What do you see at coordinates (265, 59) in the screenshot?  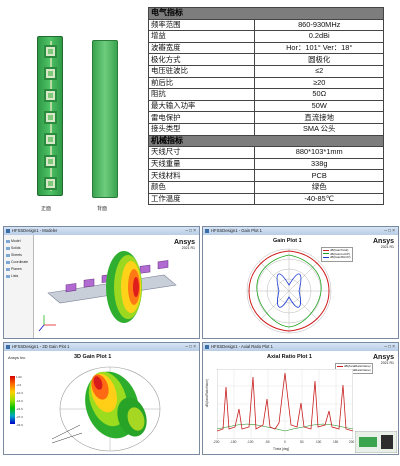 I see `table-row: 极化方式 圆极化` at bounding box center [265, 59].